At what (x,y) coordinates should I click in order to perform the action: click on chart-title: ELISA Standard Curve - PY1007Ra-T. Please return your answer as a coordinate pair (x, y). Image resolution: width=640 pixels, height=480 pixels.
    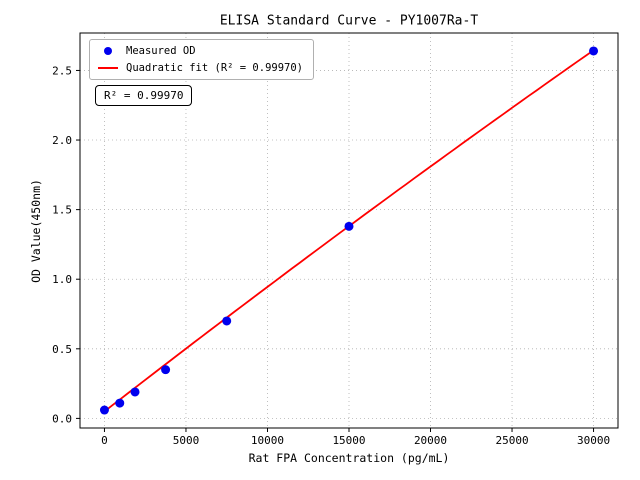
    Looking at the image, I should click on (349, 21).